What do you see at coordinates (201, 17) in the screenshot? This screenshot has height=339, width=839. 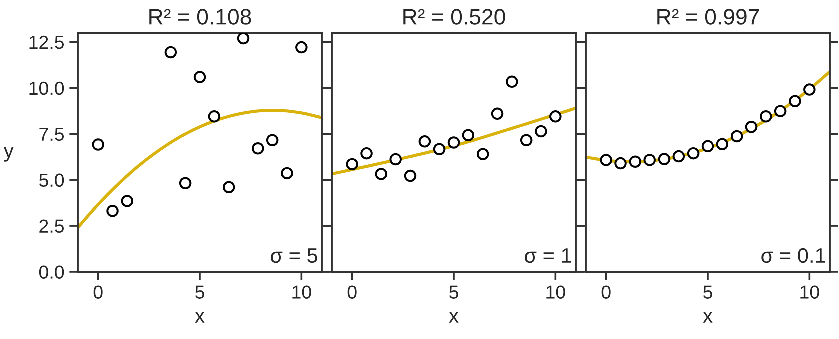 I see `chart-title: R² = 0.108` at bounding box center [201, 17].